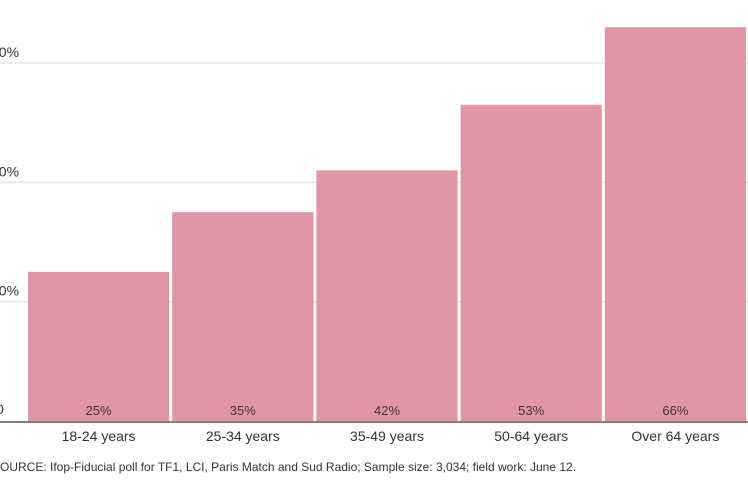 Image resolution: width=748 pixels, height=498 pixels. Describe the element at coordinates (531, 410) in the screenshot. I see `bar-value-label: 53%` at that location.